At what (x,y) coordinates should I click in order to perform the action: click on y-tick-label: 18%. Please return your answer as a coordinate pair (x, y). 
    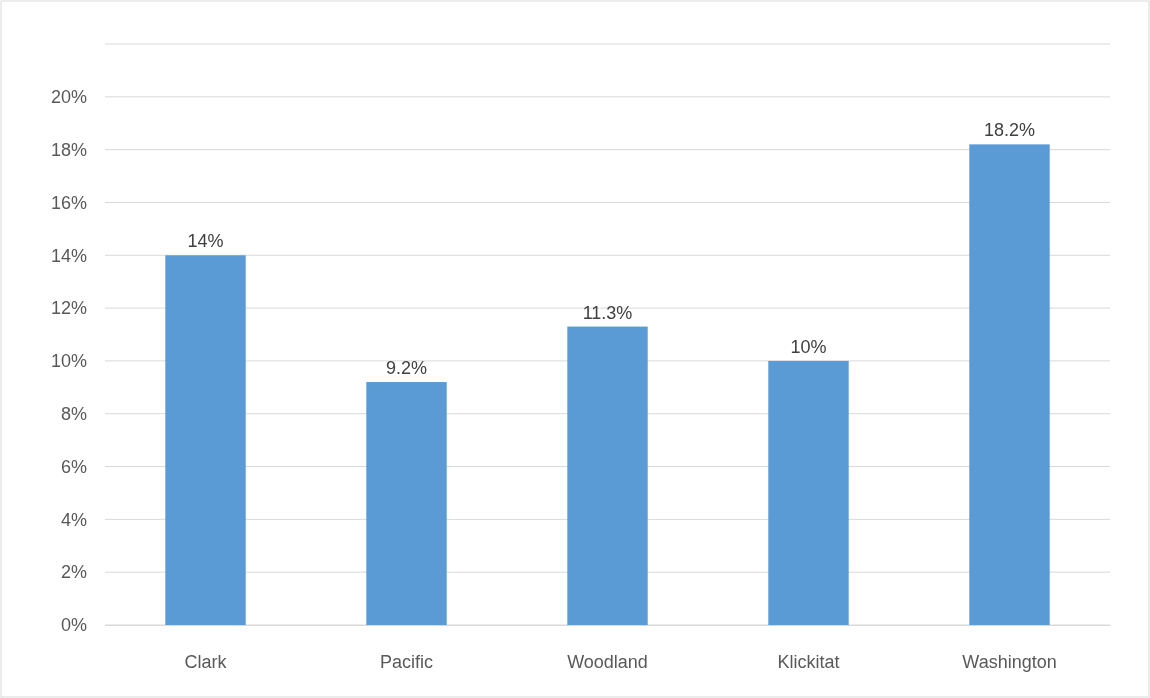
    Looking at the image, I should click on (68, 149).